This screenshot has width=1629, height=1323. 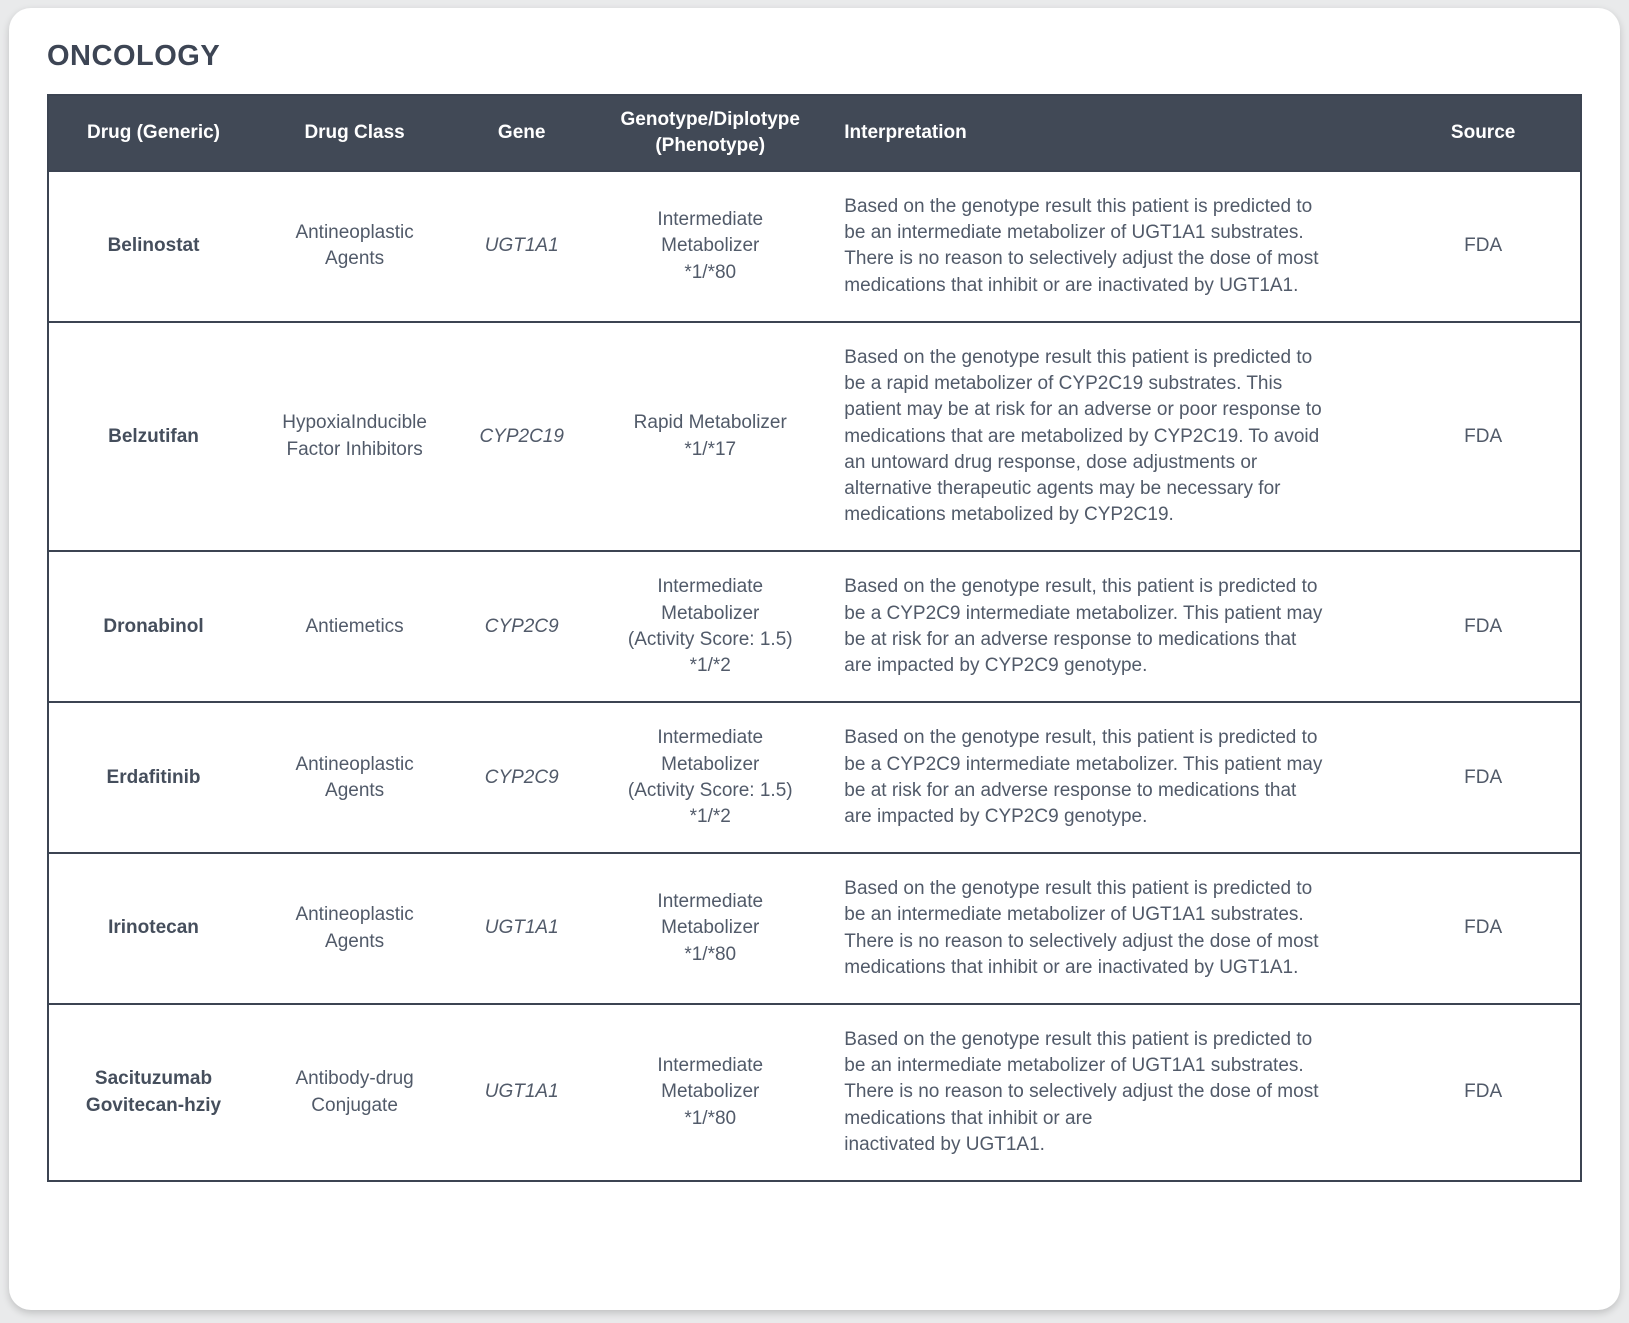 What do you see at coordinates (153, 1092) in the screenshot?
I see `drug-name-cell: Sacituzumab Govitecan-hziy` at bounding box center [153, 1092].